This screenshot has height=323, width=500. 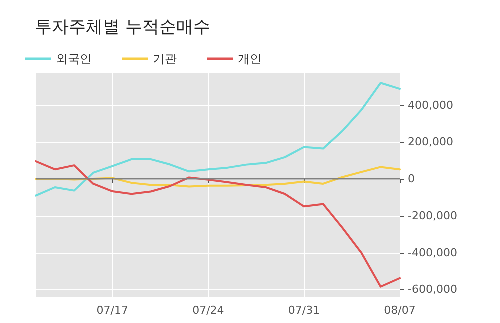 What do you see at coordinates (411, 179) in the screenshot?
I see `y-tick-label: 0` at bounding box center [411, 179].